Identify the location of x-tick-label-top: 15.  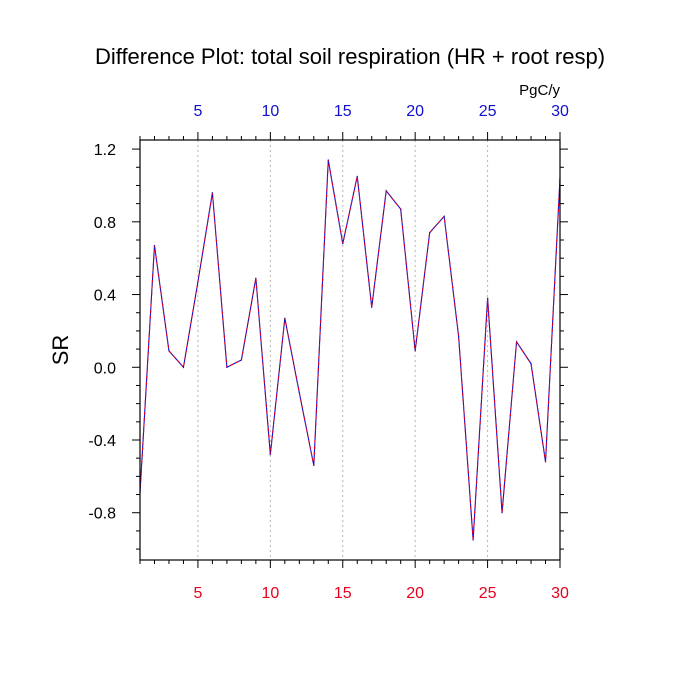
(343, 111).